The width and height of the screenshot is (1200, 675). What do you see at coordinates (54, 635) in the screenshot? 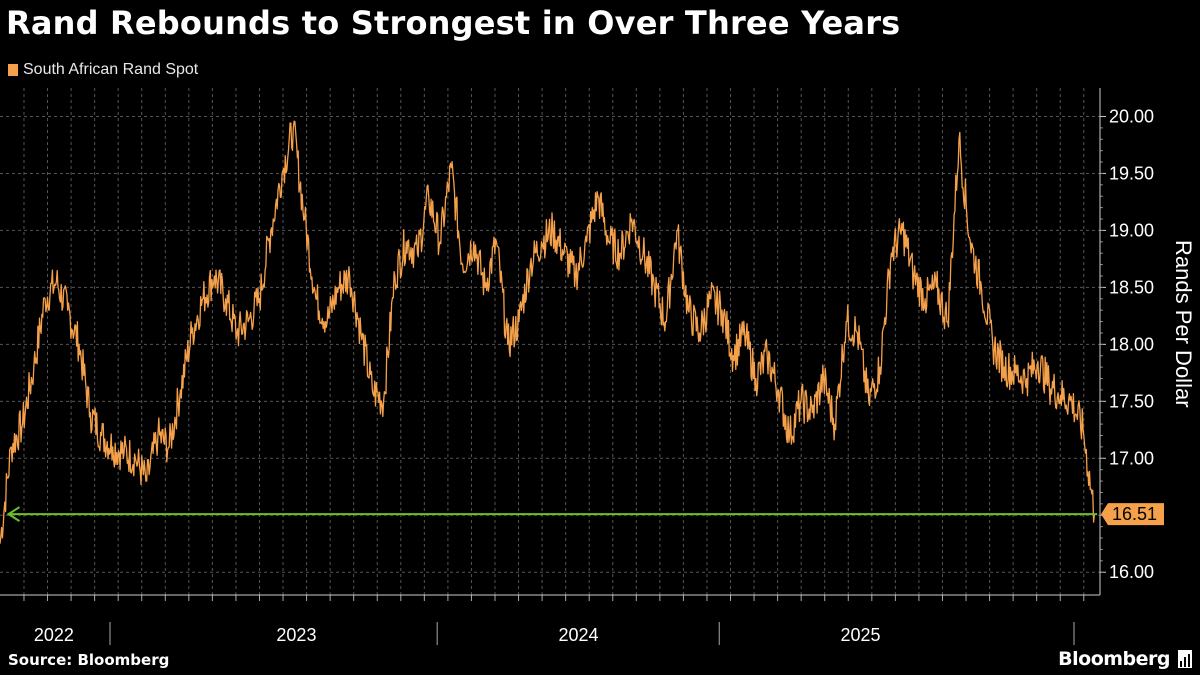
I see `x-year-label: 2022` at bounding box center [54, 635].